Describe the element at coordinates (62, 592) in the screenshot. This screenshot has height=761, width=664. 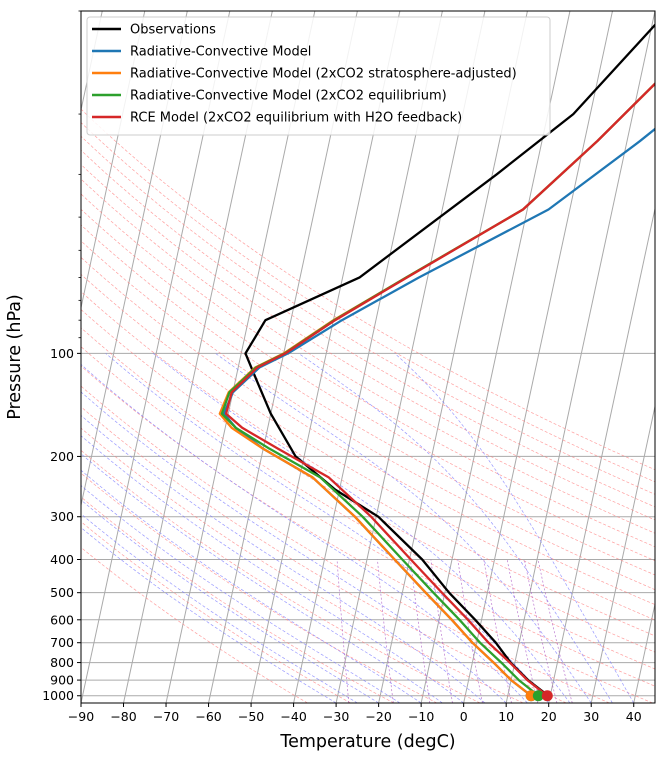
I see `y-tick-label: 500` at that location.